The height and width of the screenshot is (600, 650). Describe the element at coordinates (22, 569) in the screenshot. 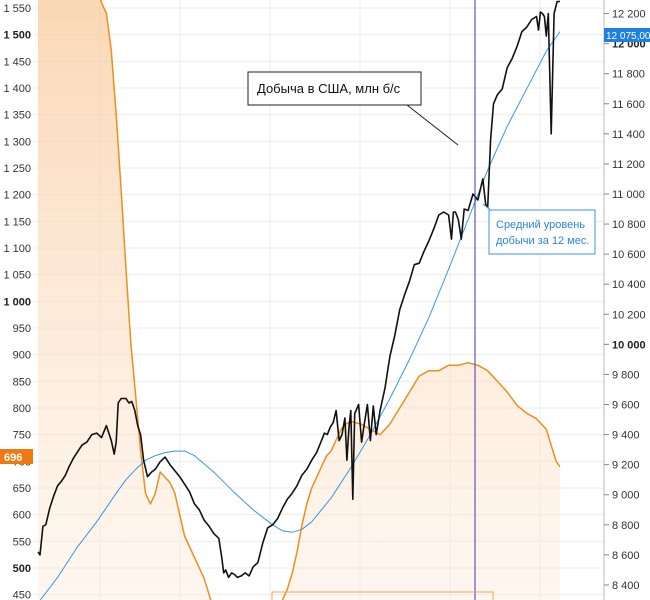

I see `left-axis-tick-label: 500` at that location.